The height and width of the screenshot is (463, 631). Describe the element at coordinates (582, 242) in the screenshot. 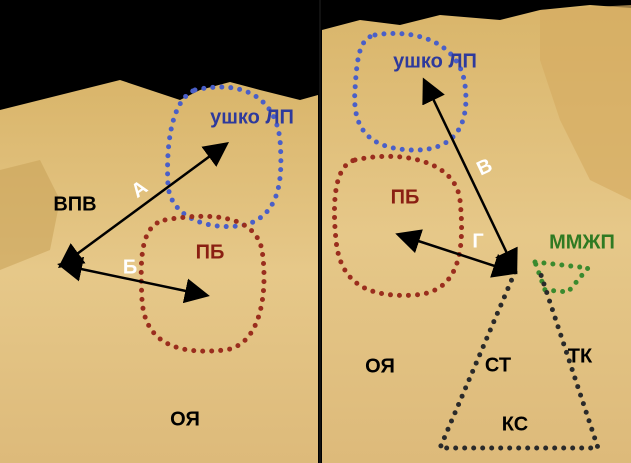

I see `label: ММЖП` at that location.